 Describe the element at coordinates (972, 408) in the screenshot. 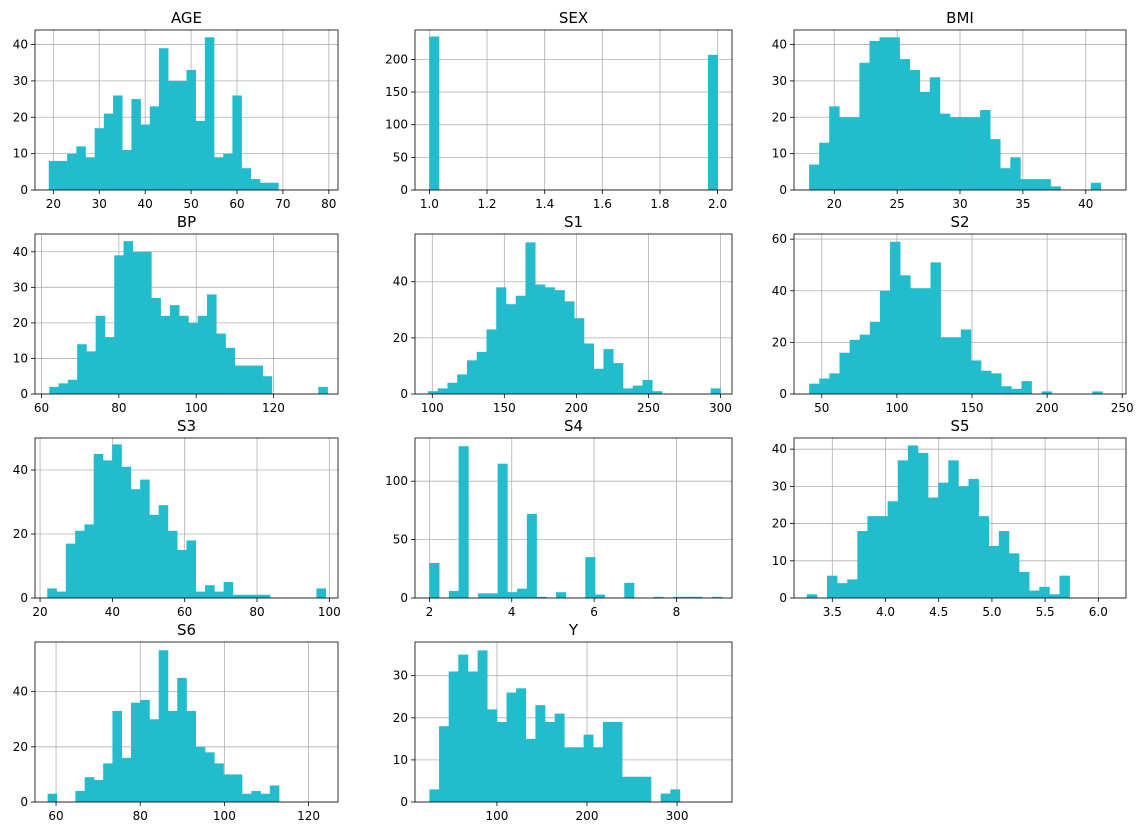

I see `x-tick-label: 150` at that location.